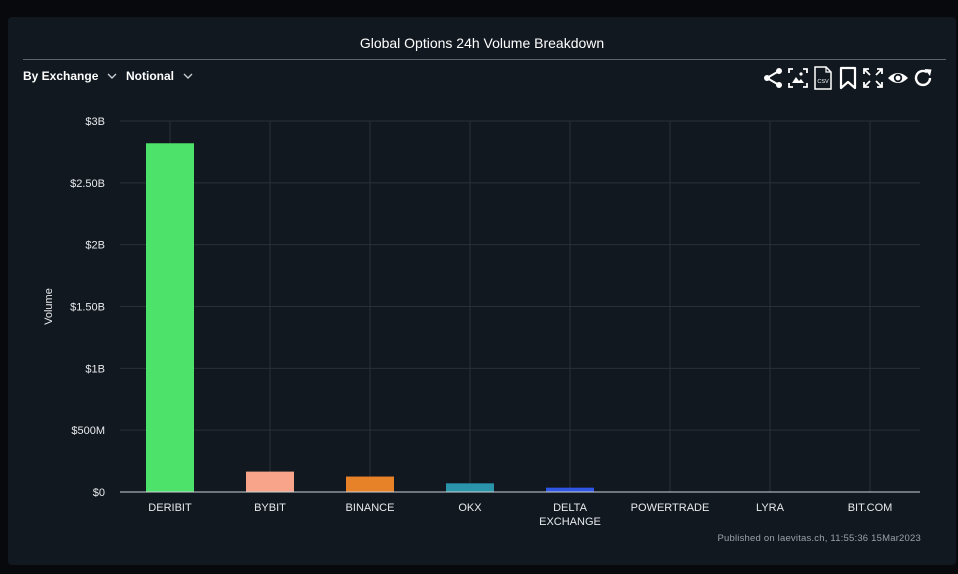 The image size is (958, 574). Describe the element at coordinates (61, 76) in the screenshot. I see `group-by-label: By Exchange` at that location.